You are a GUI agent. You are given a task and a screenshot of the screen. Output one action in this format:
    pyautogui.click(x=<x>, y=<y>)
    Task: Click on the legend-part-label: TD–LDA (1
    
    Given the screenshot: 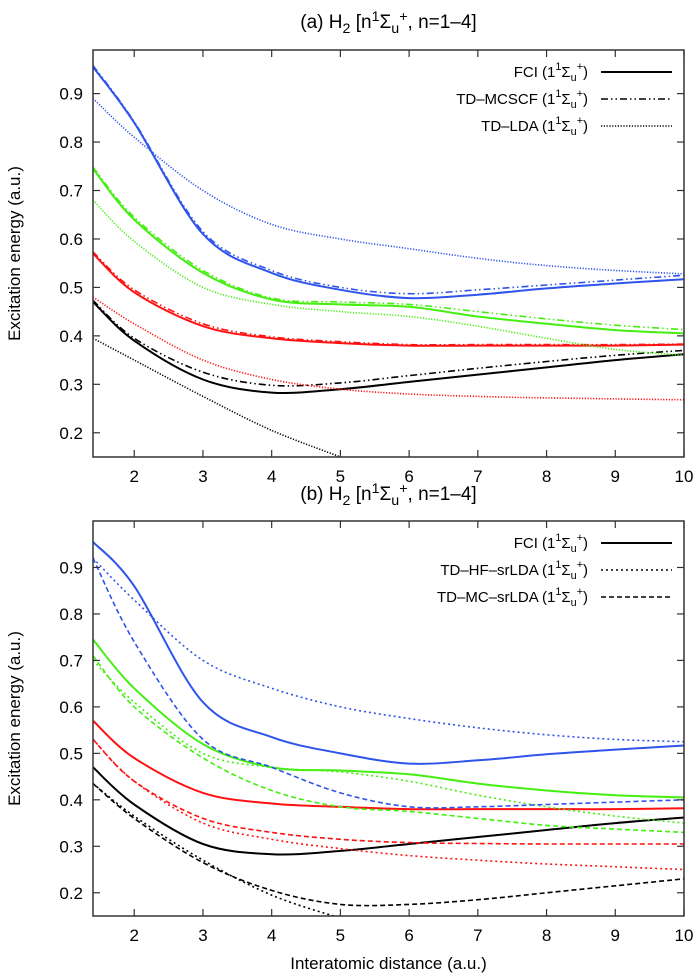 What is the action you would take?
    pyautogui.click(x=518, y=126)
    